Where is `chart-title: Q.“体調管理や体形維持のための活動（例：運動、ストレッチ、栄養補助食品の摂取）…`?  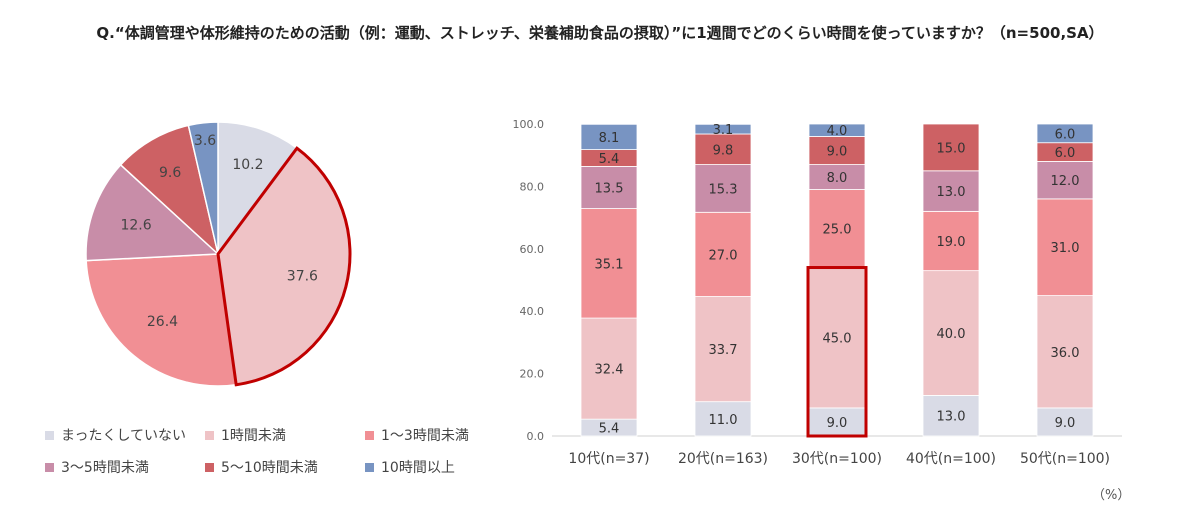
chart-title: Q.“体調管理や体形維持のための活動（例：運動、ストレッチ、栄養補助食品の摂取）… is located at coordinates (600, 33).